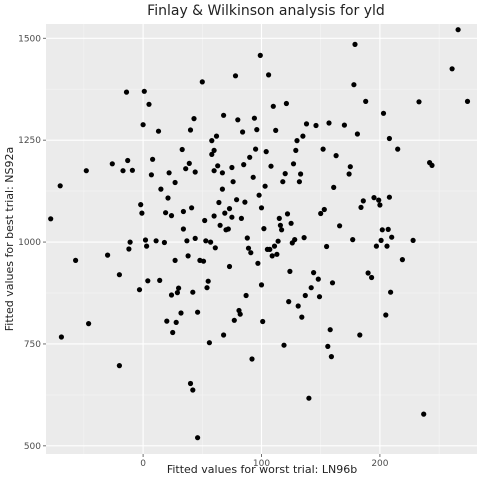  I want to click on x-tick-label: 200, so click(379, 464).